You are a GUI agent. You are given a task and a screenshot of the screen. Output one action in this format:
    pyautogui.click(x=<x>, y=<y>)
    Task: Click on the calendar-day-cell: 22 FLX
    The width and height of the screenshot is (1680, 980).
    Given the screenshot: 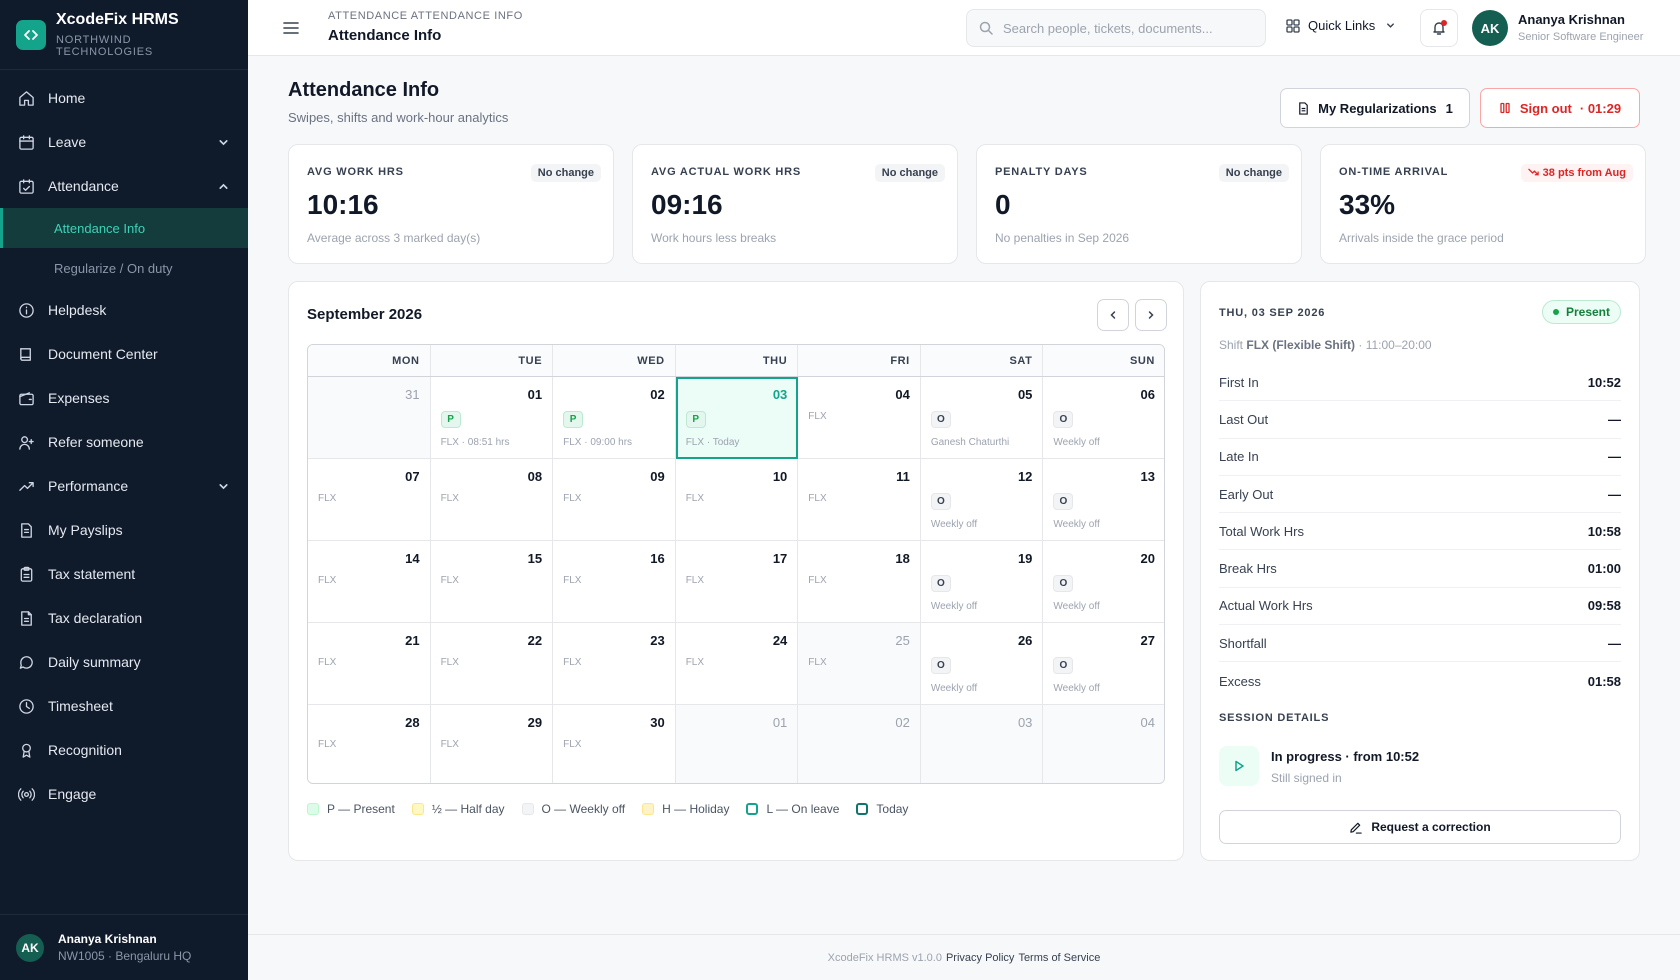 What is the action you would take?
    pyautogui.click(x=492, y=664)
    